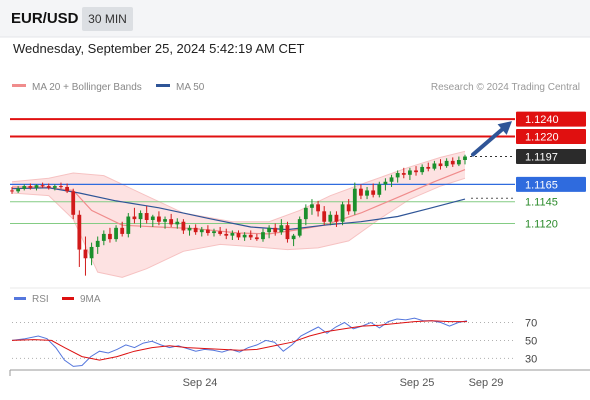  I want to click on rsi-ma-line, so click(239, 340).